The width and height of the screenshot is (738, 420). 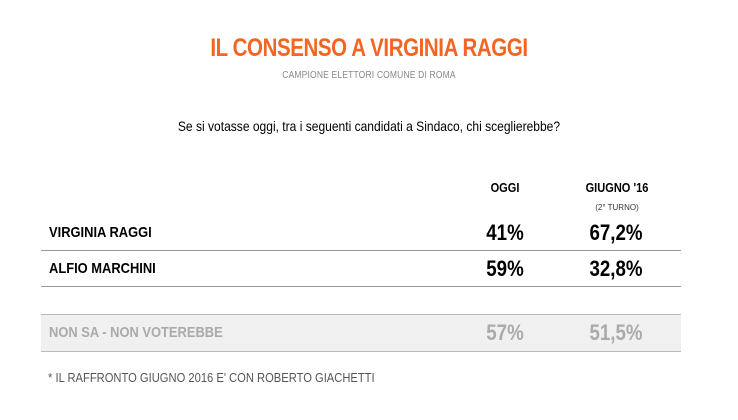 I want to click on row-label: ALFIO MARCHINI, so click(x=102, y=268).